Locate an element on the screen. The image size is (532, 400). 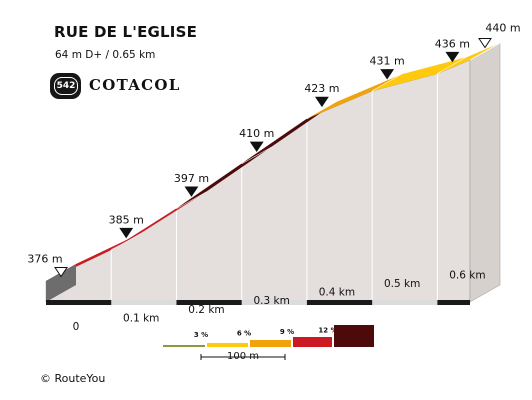
x-tick-label: 0.3 km is located at coordinates (272, 301).